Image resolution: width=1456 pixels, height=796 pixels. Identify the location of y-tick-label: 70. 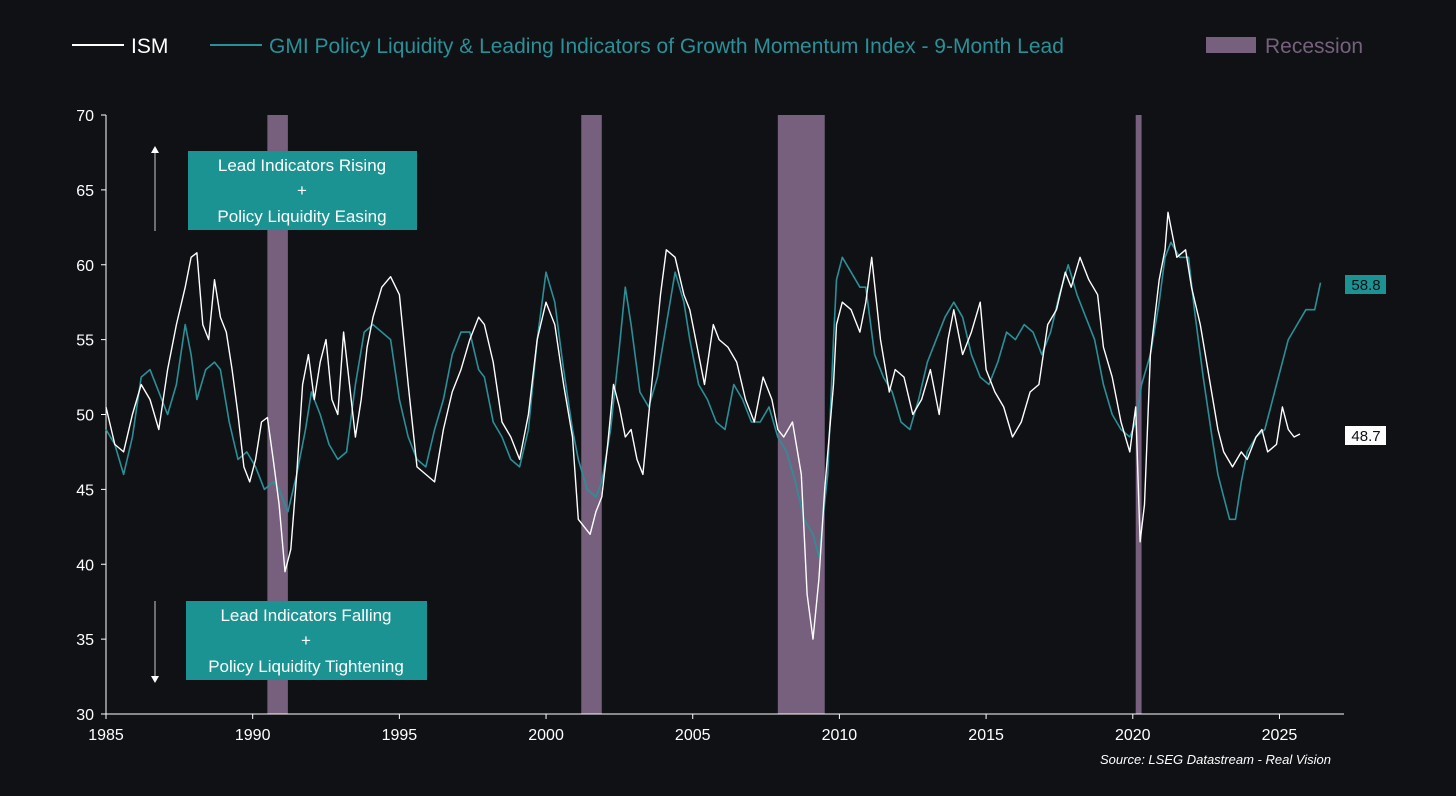
(85, 116).